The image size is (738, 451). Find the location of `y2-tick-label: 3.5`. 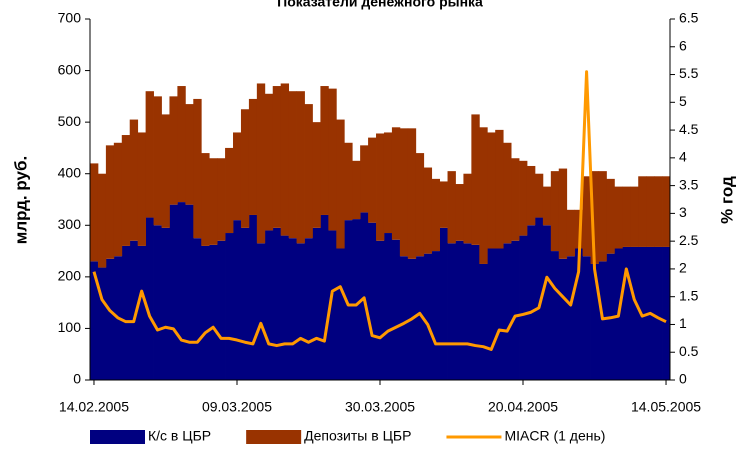

y2-tick-label: 3.5 is located at coordinates (689, 184).